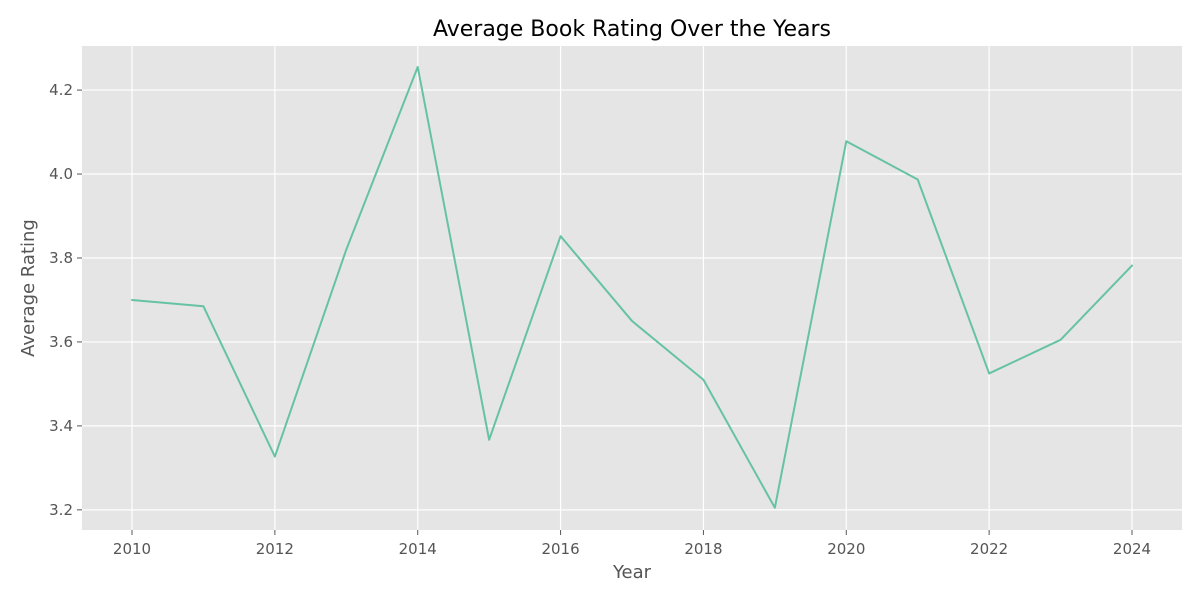 The image size is (1200, 600). I want to click on x-axis-ticks: 2010 2012 2014 2016 2018 2020 2022 2024, so click(632, 544).